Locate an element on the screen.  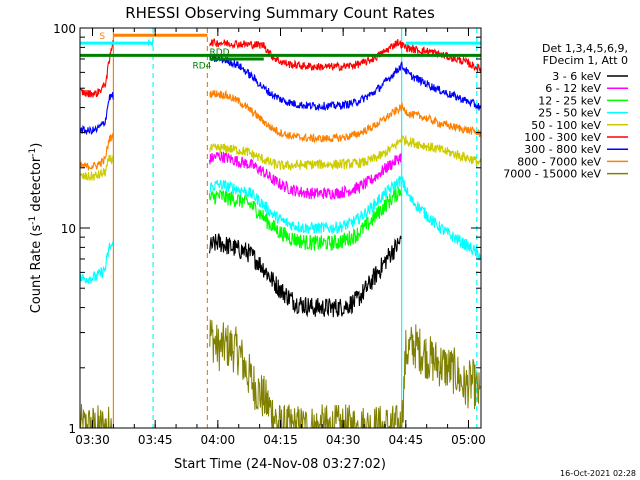
y-tick-label: 100 is located at coordinates (64, 29).